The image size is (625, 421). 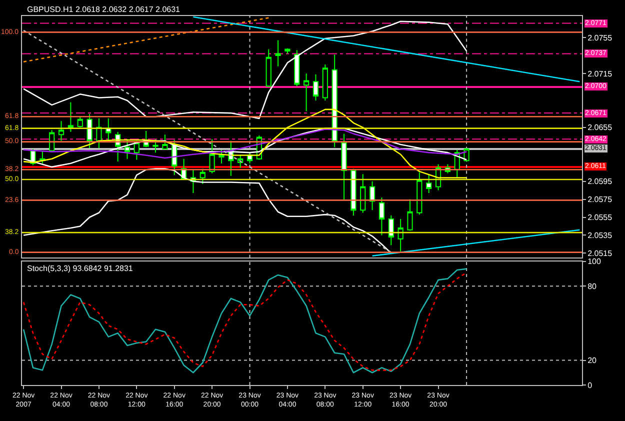 I want to click on y-tick-label: 2.0755, so click(x=600, y=37).